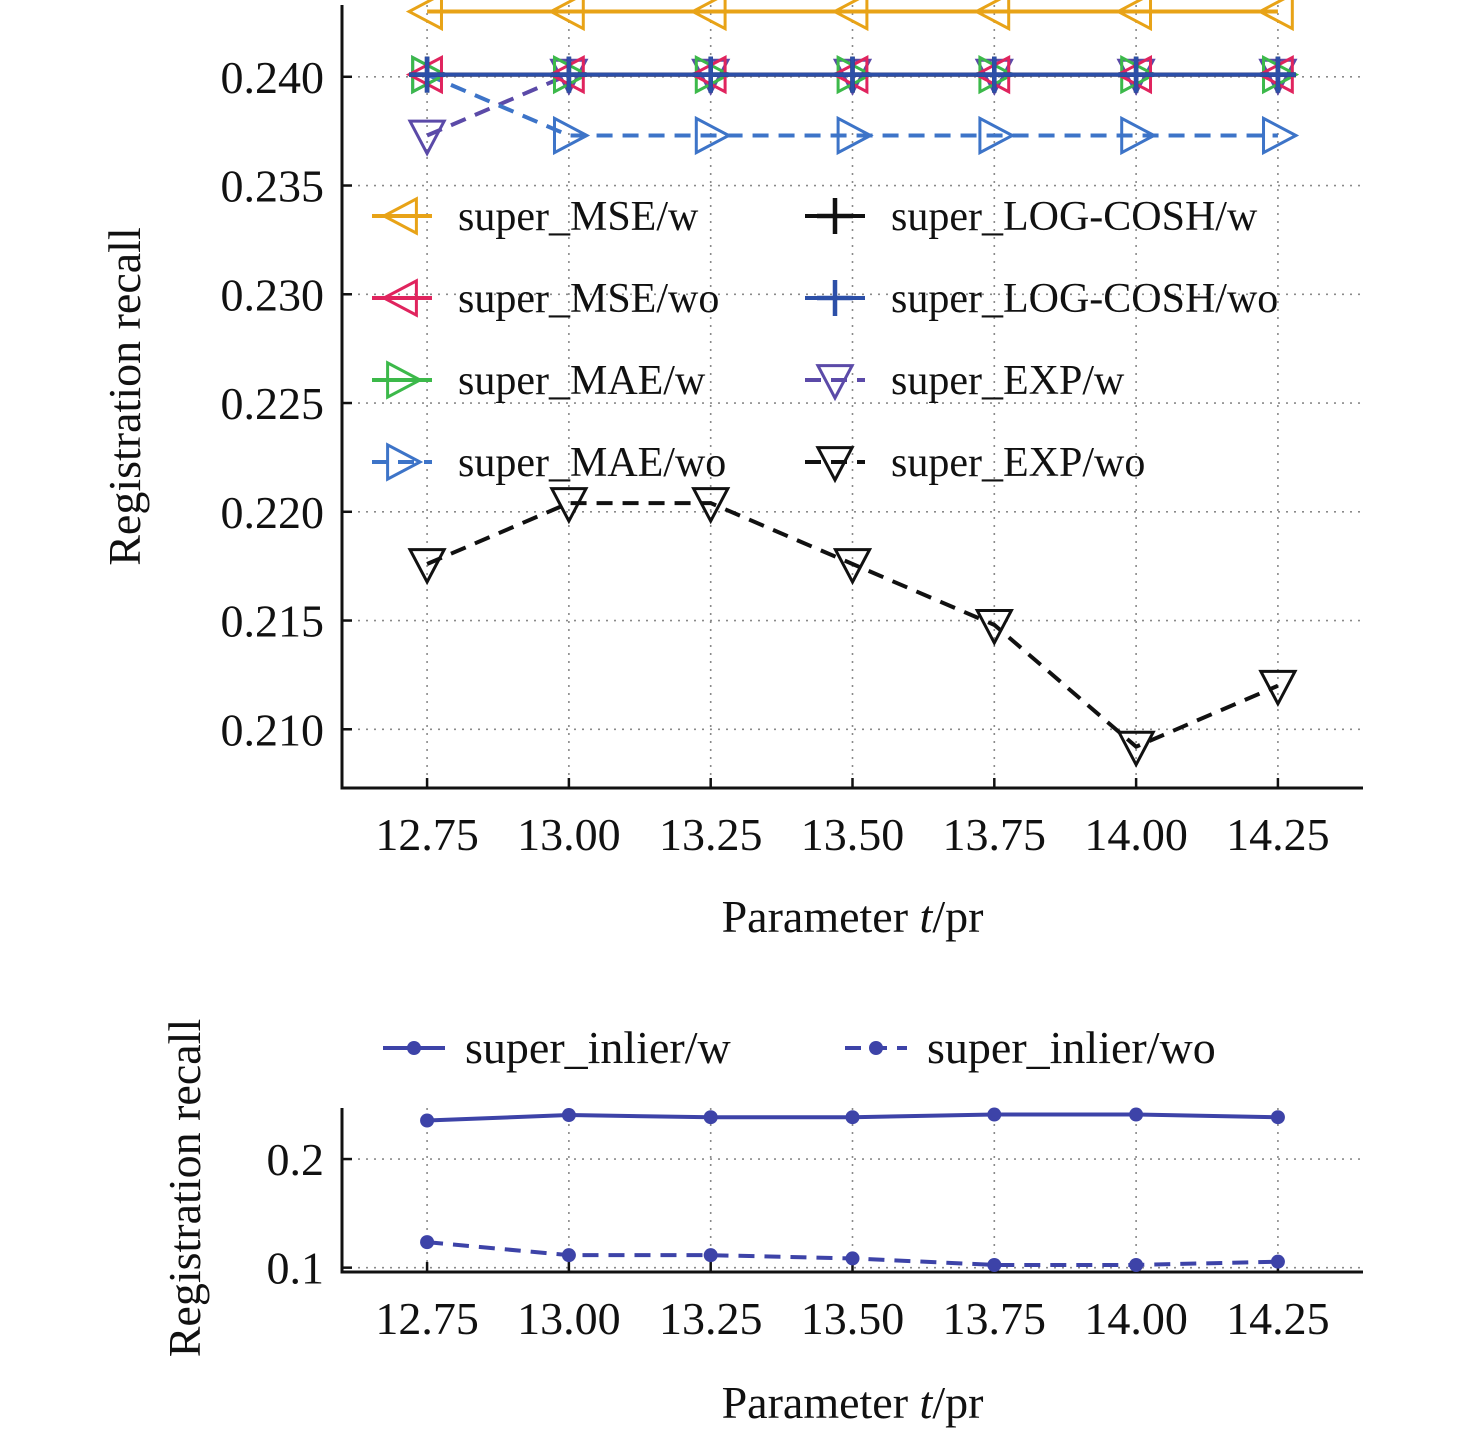  What do you see at coordinates (427, 834) in the screenshot?
I see `x-tick-label: 12.75` at bounding box center [427, 834].